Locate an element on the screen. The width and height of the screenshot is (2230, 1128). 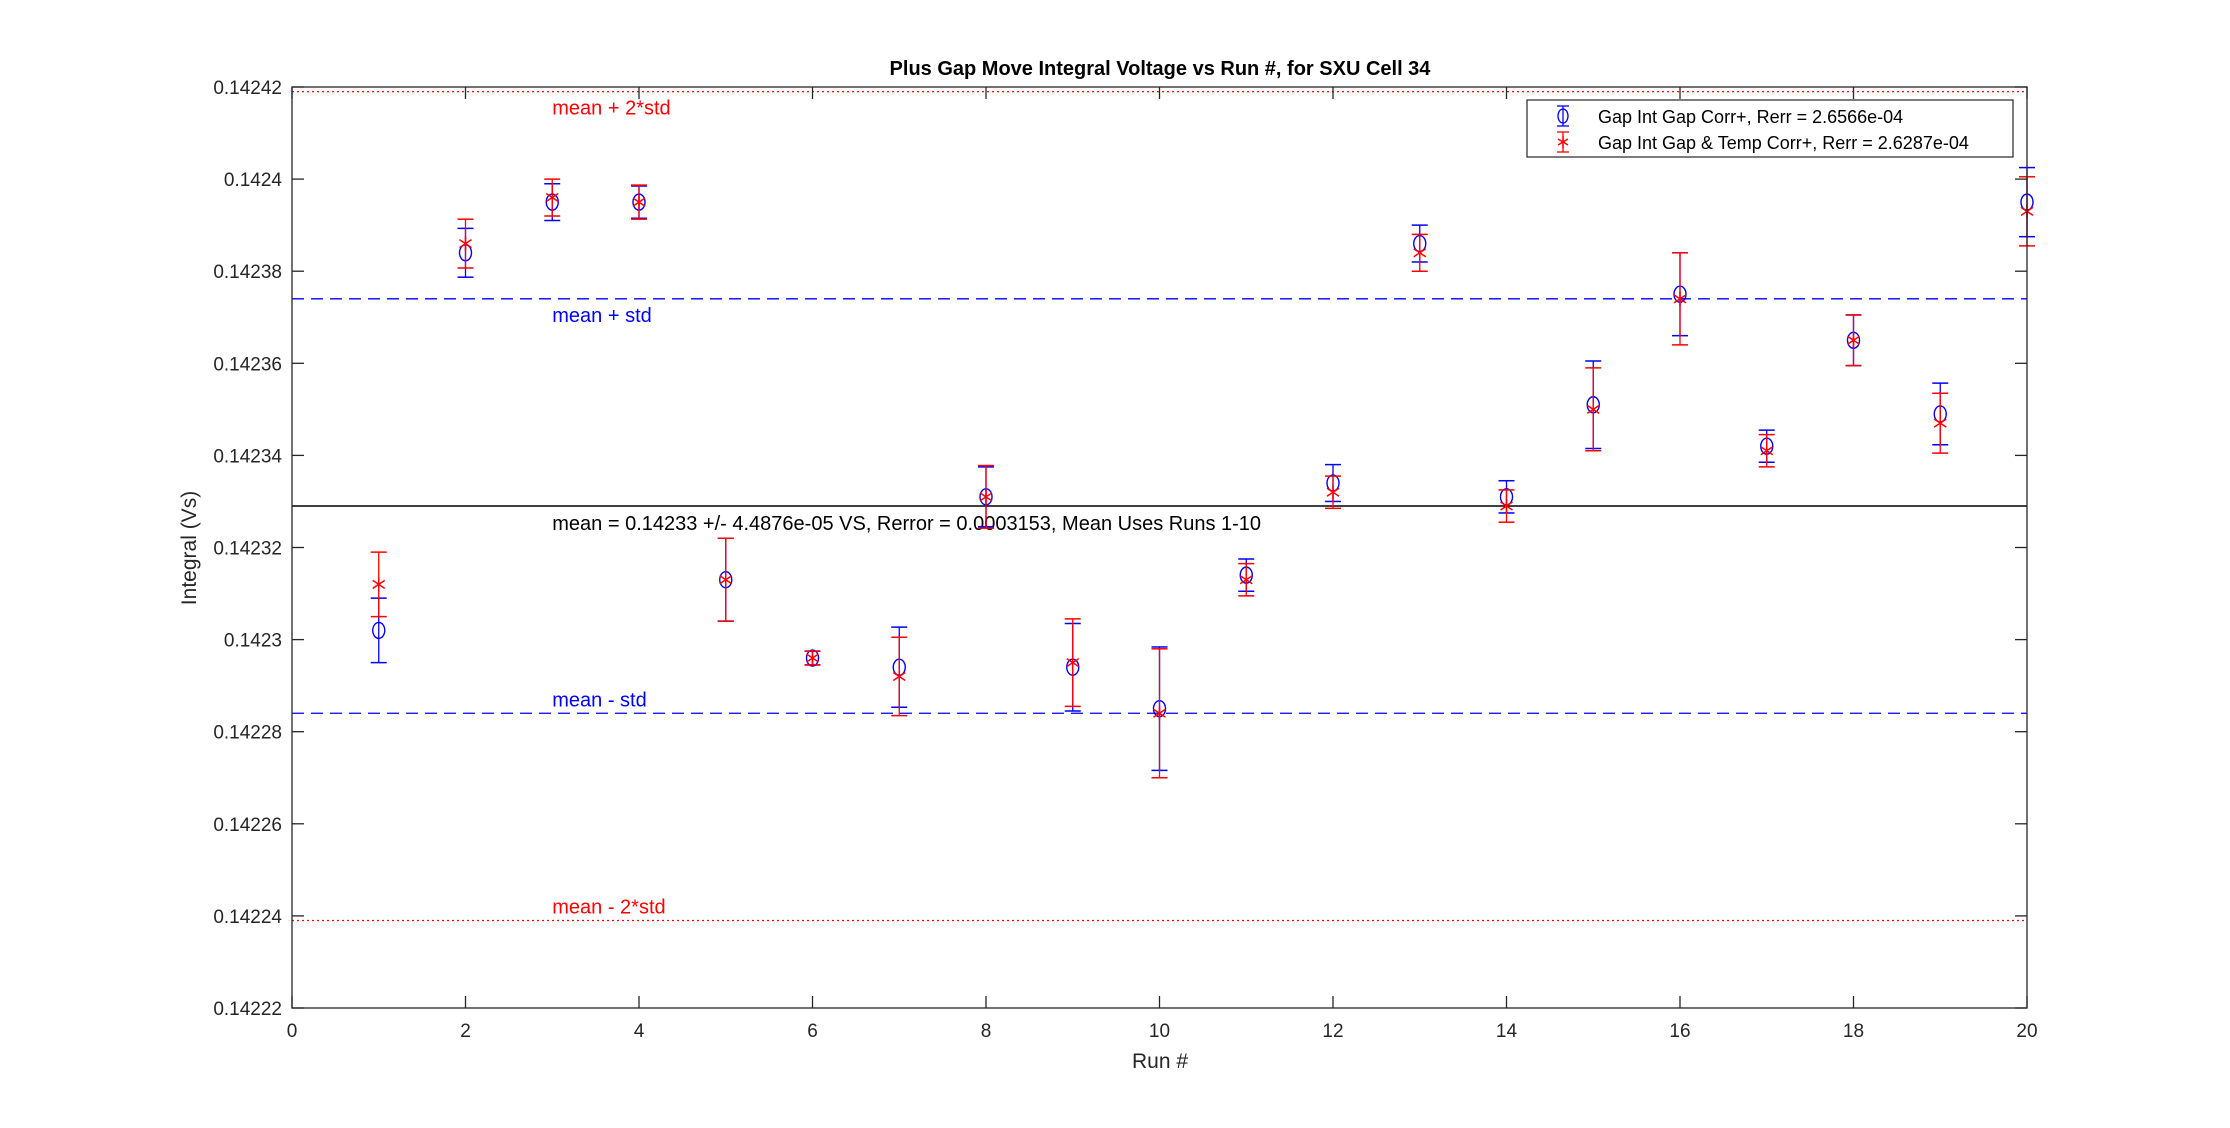
x-tick-label: 16 is located at coordinates (1679, 1031).